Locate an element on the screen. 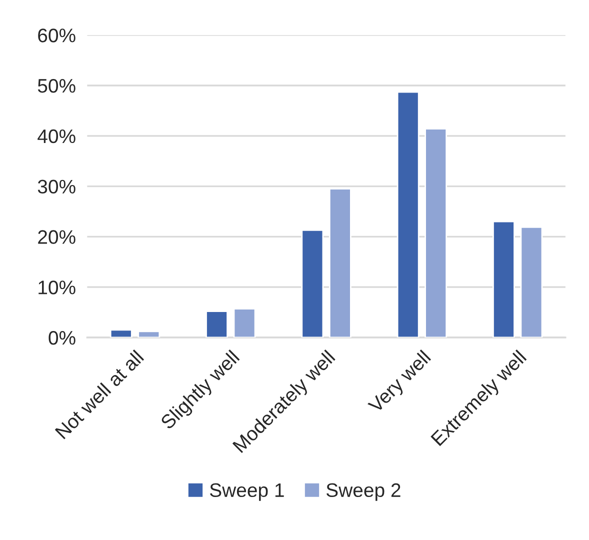  legend-label: Sweep 1 is located at coordinates (247, 492).